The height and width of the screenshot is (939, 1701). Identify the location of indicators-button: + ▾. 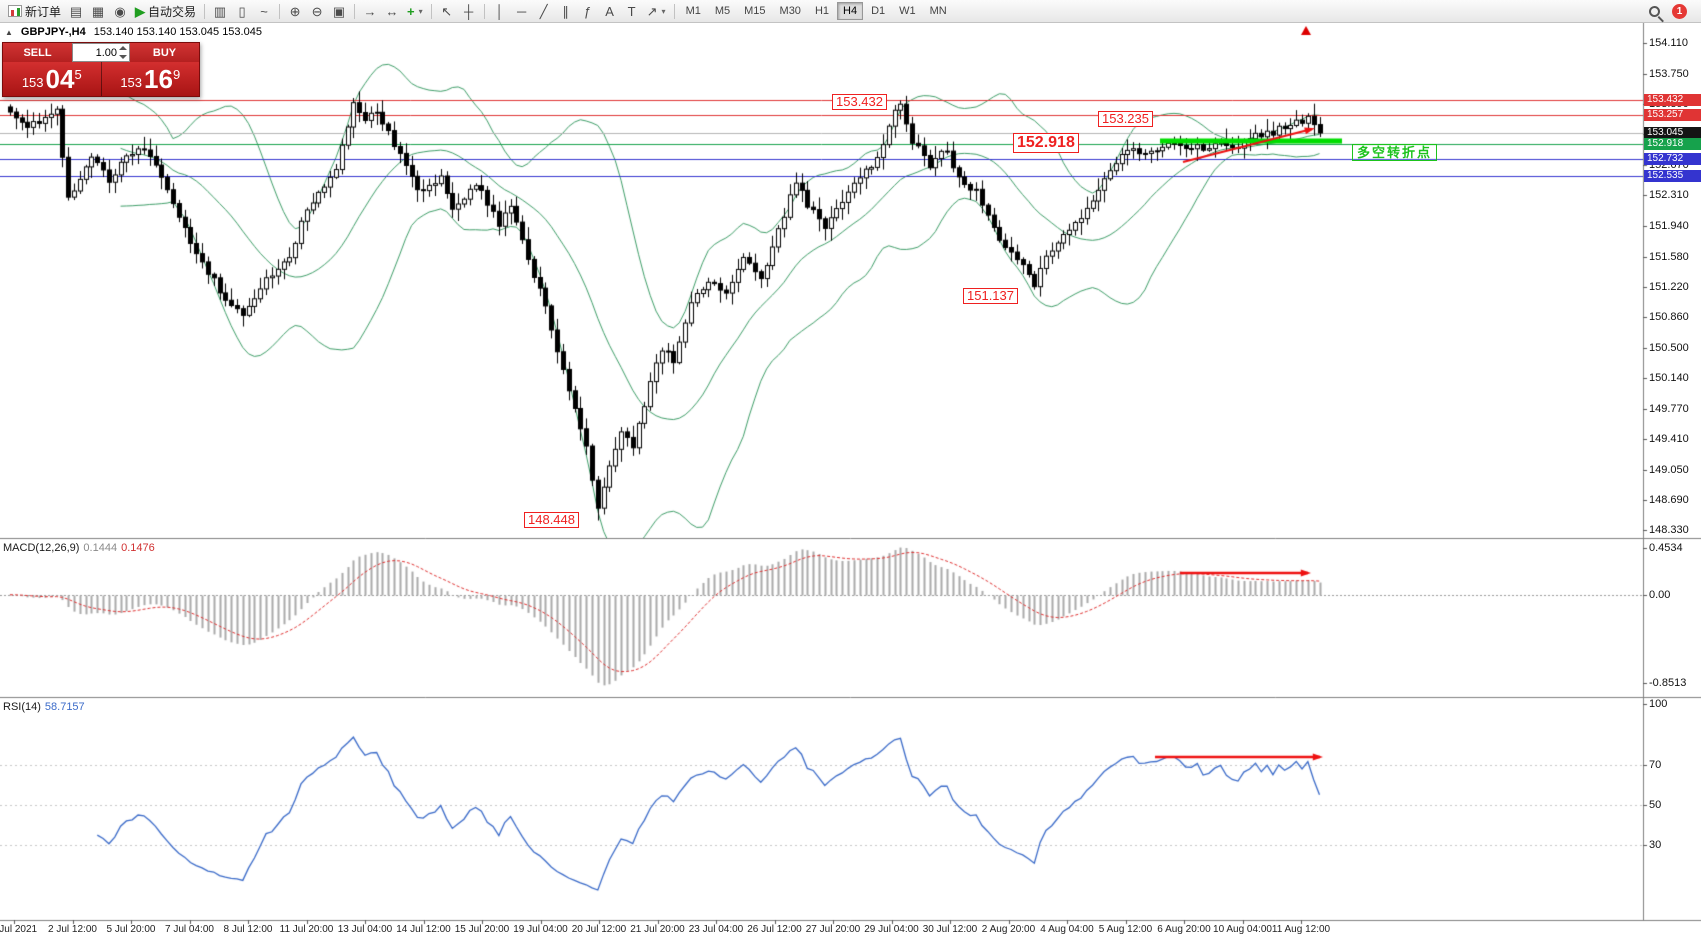
(415, 11).